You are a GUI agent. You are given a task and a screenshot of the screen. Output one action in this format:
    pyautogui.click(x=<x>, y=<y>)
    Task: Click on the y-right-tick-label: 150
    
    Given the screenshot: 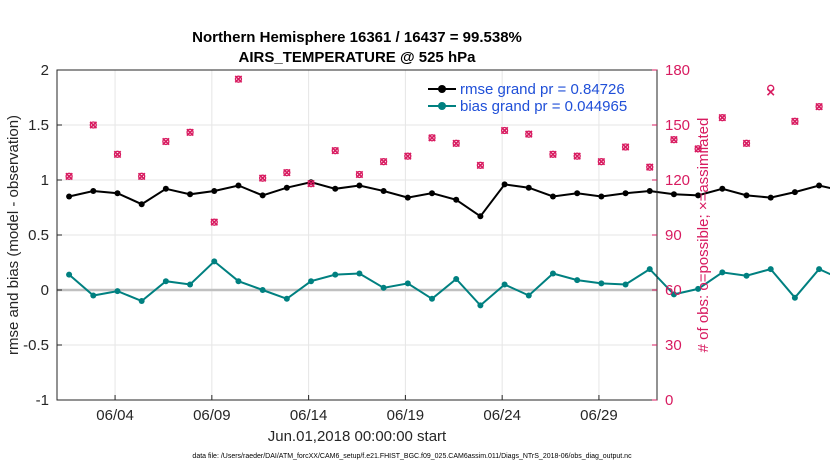 What is the action you would take?
    pyautogui.click(x=677, y=125)
    